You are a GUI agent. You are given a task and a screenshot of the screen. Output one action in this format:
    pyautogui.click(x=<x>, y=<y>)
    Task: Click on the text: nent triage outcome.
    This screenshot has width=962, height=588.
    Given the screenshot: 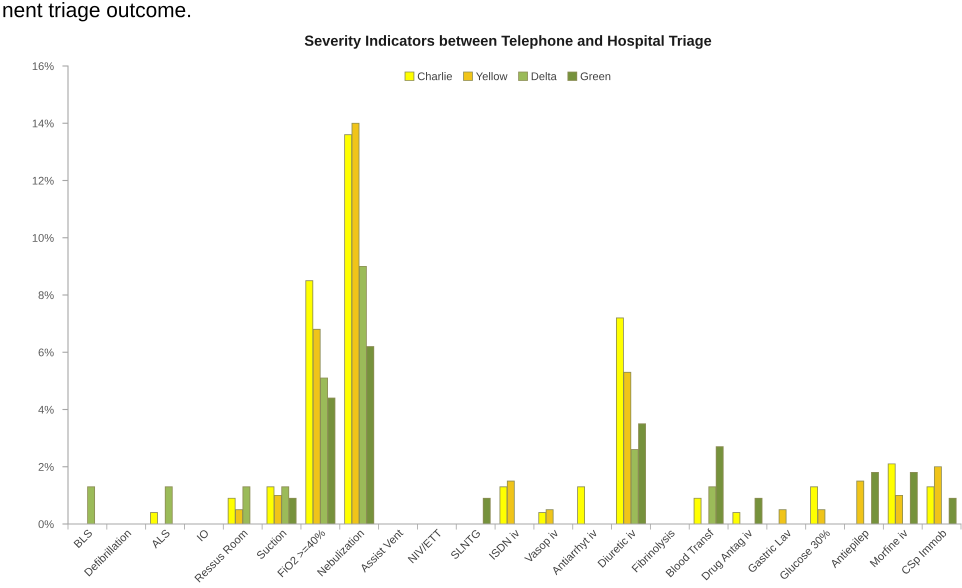 What is the action you would take?
    pyautogui.click(x=96, y=12)
    